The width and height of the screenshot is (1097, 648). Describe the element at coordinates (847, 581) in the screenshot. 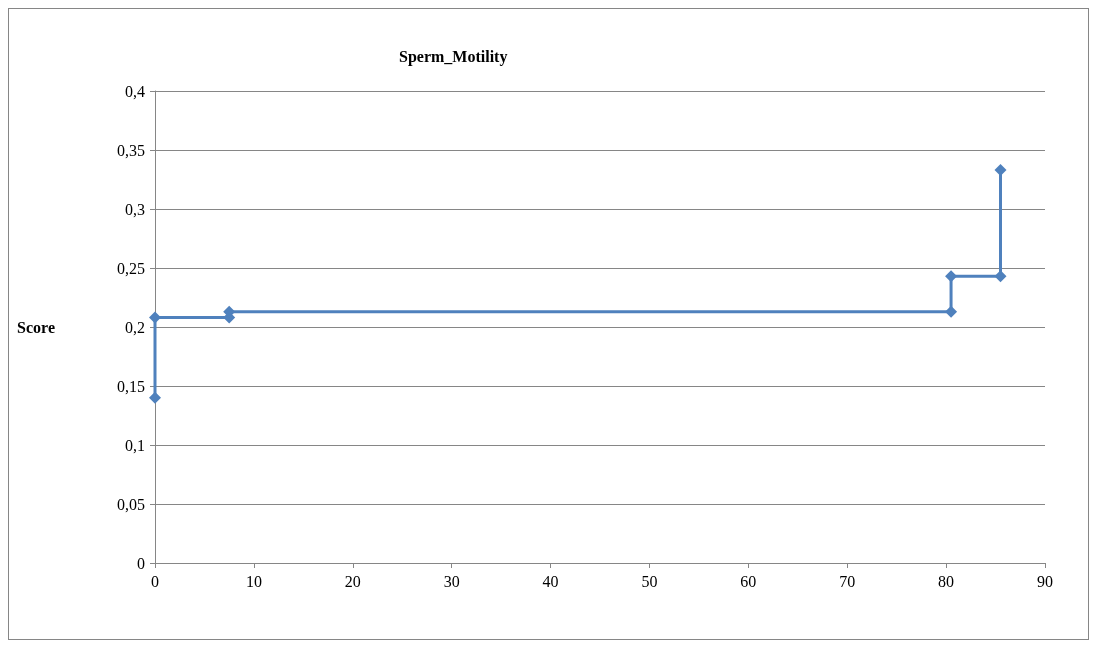

I see `x-tick-label: 70` at that location.